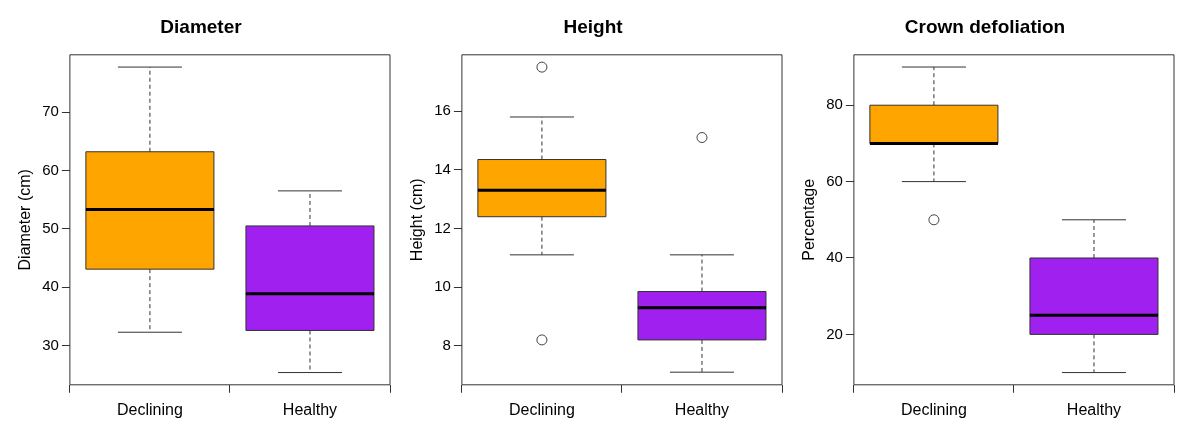 The height and width of the screenshot is (440, 1194). What do you see at coordinates (442, 110) in the screenshot?
I see `y-tick-label: 16` at bounding box center [442, 110].